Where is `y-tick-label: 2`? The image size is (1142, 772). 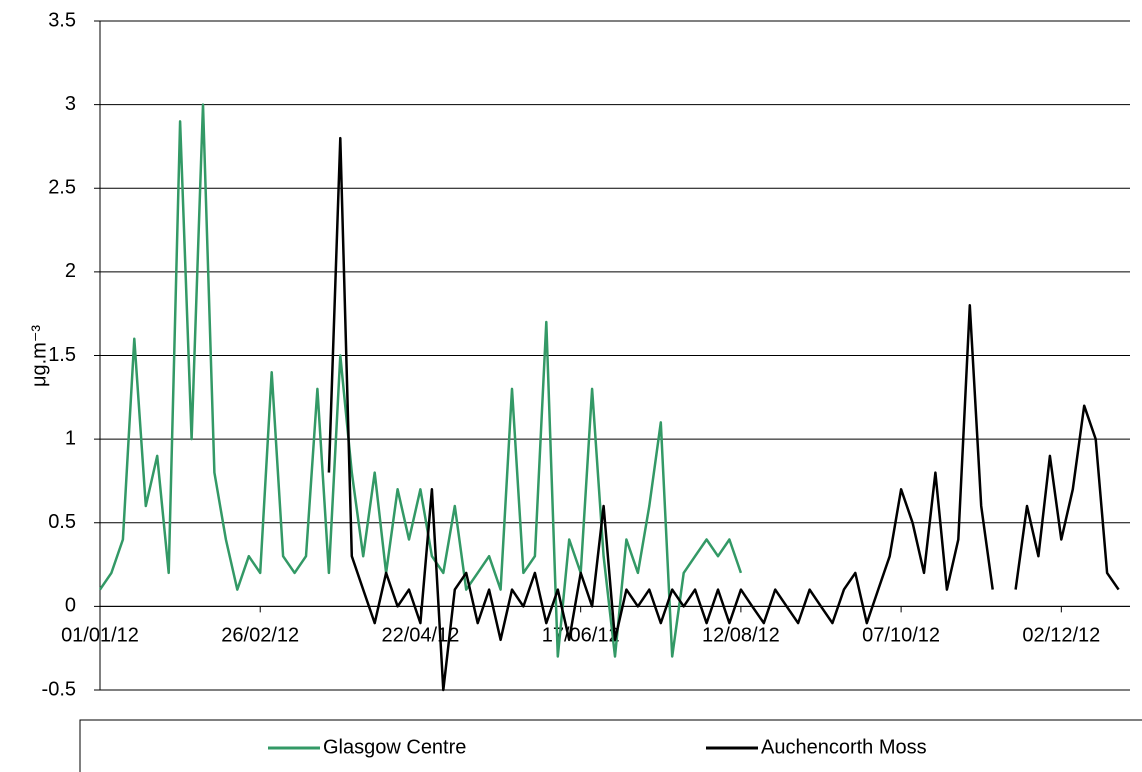 y-tick-label: 2 is located at coordinates (70, 271).